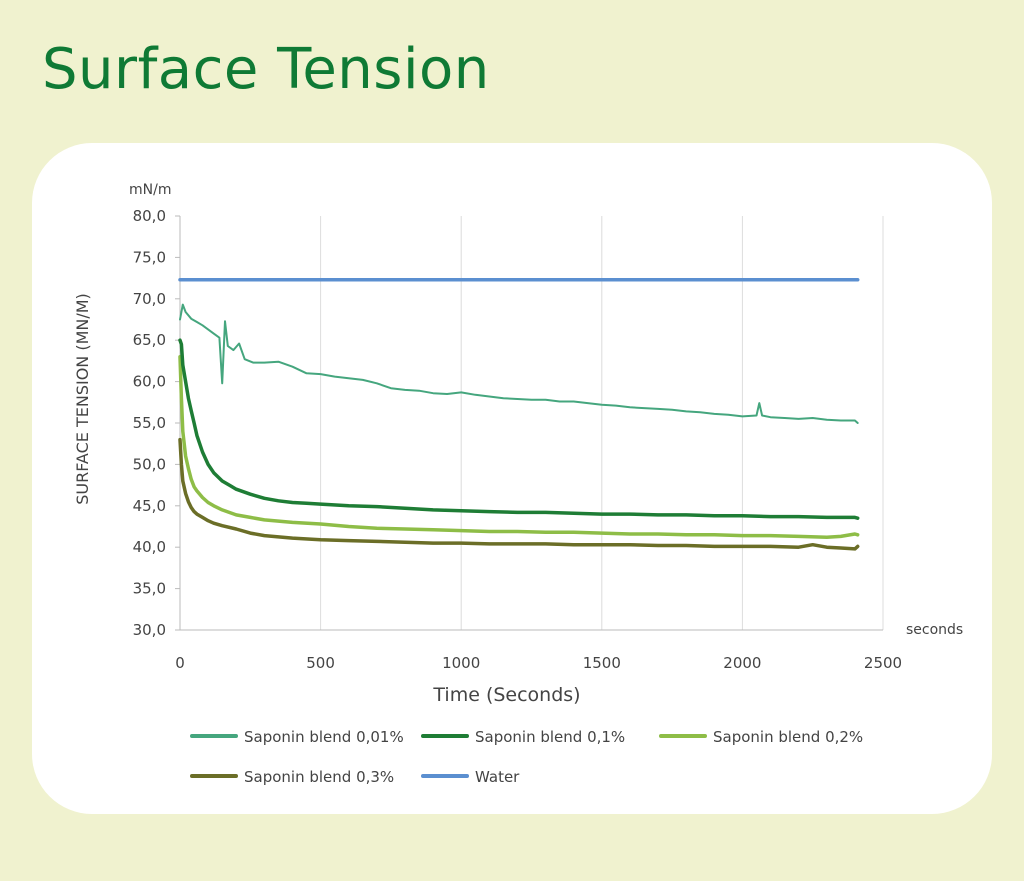  What do you see at coordinates (149, 506) in the screenshot?
I see `y-tick-label: 45,0` at bounding box center [149, 506].